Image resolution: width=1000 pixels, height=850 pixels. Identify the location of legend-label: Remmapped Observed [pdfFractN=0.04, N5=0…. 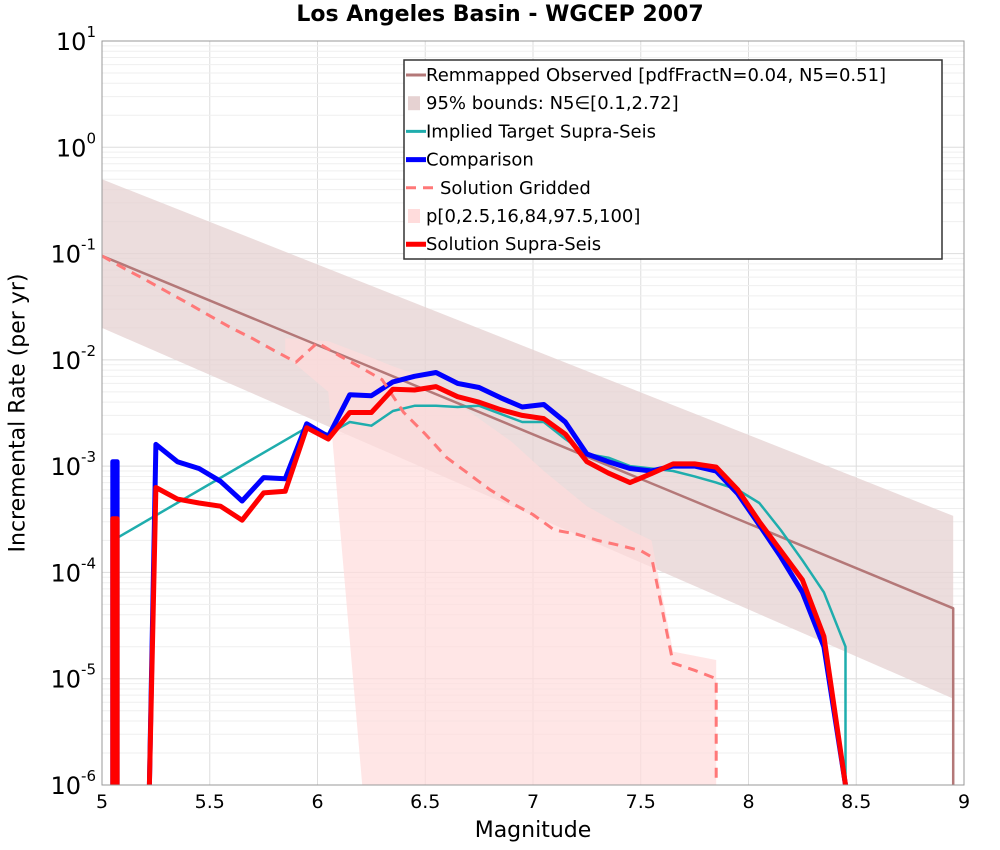
(656, 75).